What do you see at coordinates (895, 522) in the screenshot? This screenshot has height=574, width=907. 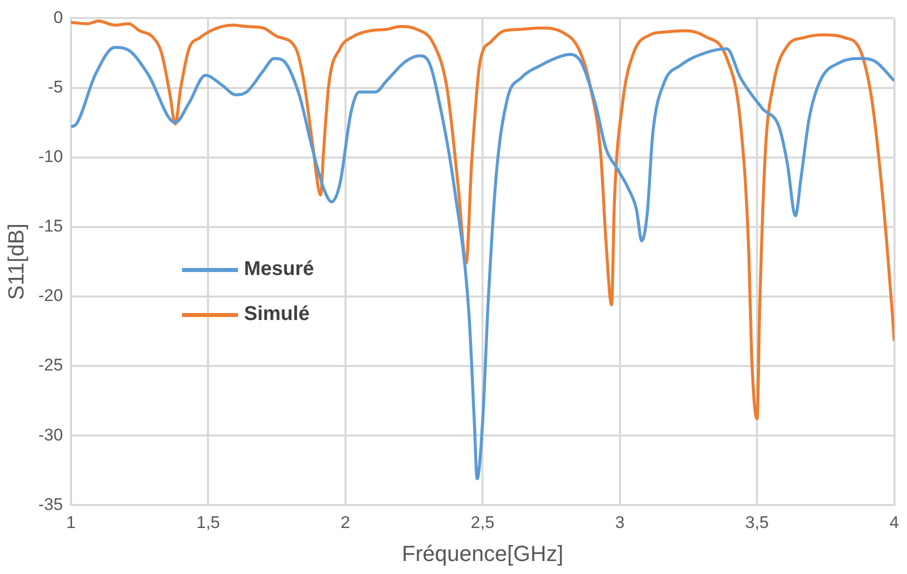 I see `x-tick-label: 4` at bounding box center [895, 522].